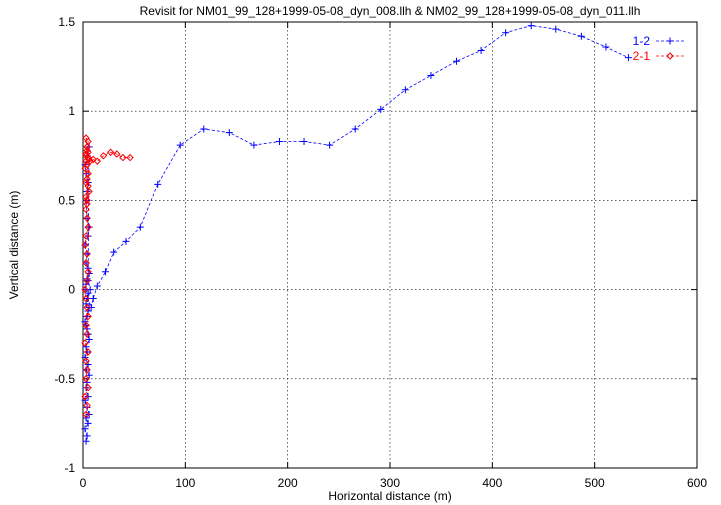 The image size is (721, 505). Describe the element at coordinates (658, 48) in the screenshot. I see `legend: 1-22-1` at that location.